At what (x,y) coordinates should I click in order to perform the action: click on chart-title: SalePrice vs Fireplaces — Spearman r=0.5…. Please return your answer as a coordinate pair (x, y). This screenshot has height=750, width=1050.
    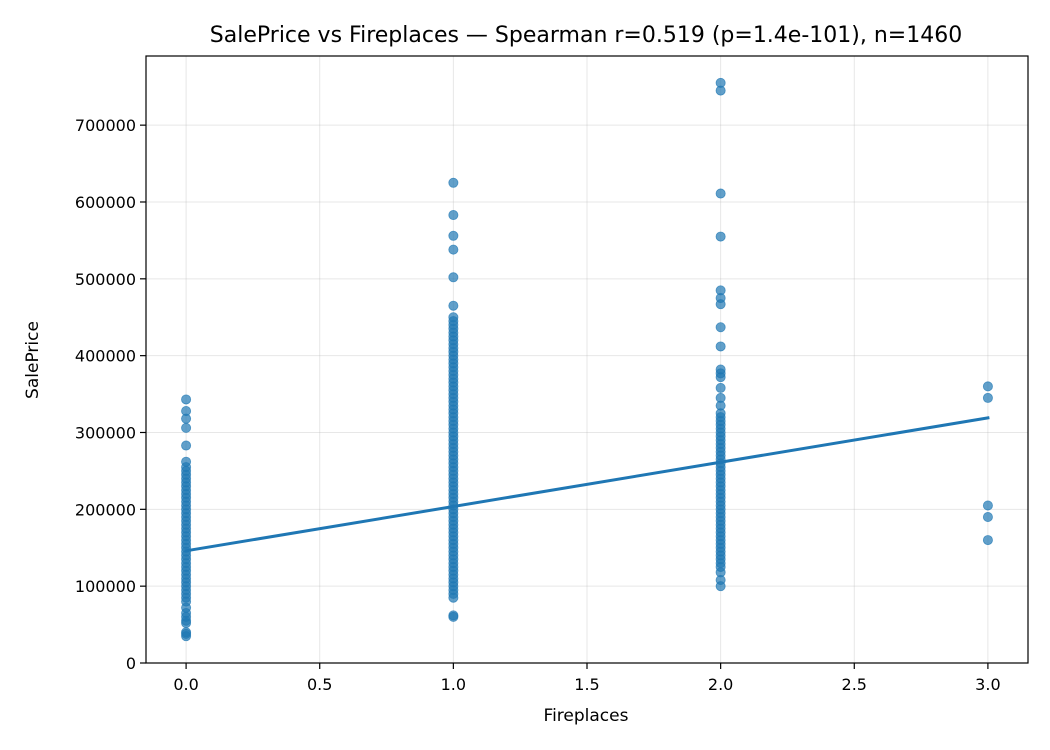
    Looking at the image, I should click on (586, 35).